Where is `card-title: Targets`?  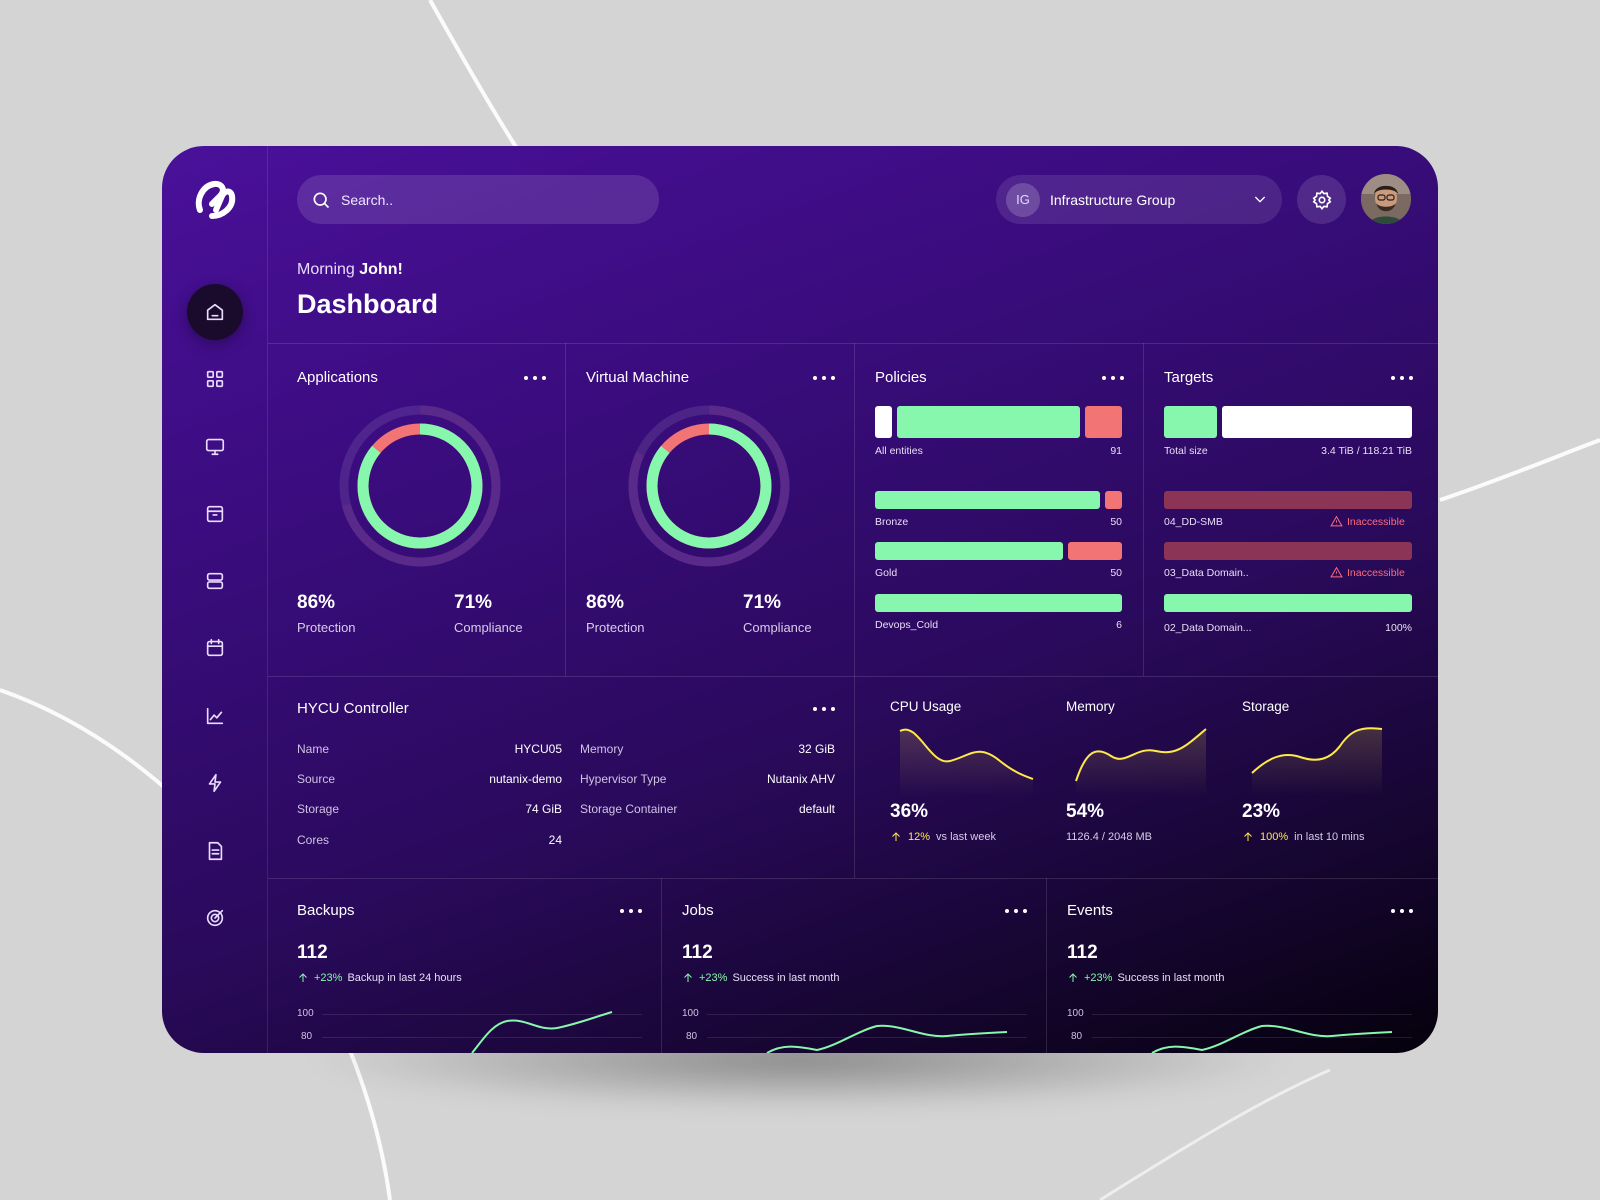 card-title: Targets is located at coordinates (1189, 377).